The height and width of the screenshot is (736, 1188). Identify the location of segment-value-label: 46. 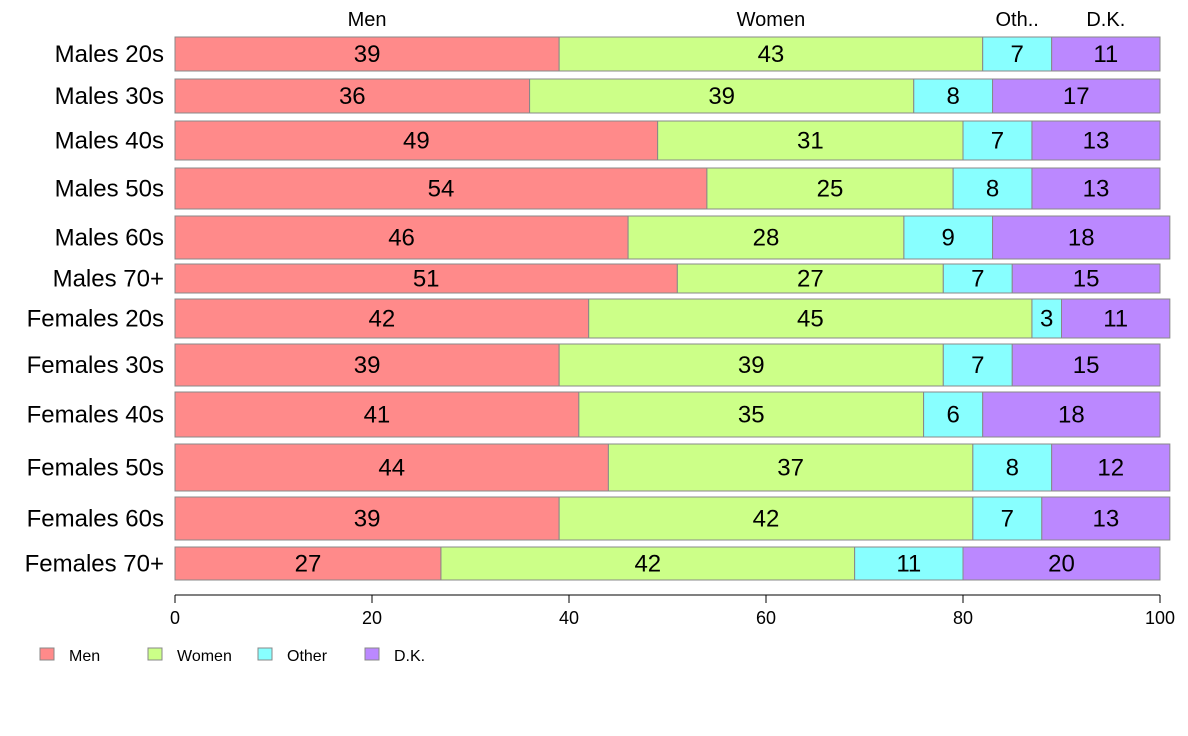
(401, 238).